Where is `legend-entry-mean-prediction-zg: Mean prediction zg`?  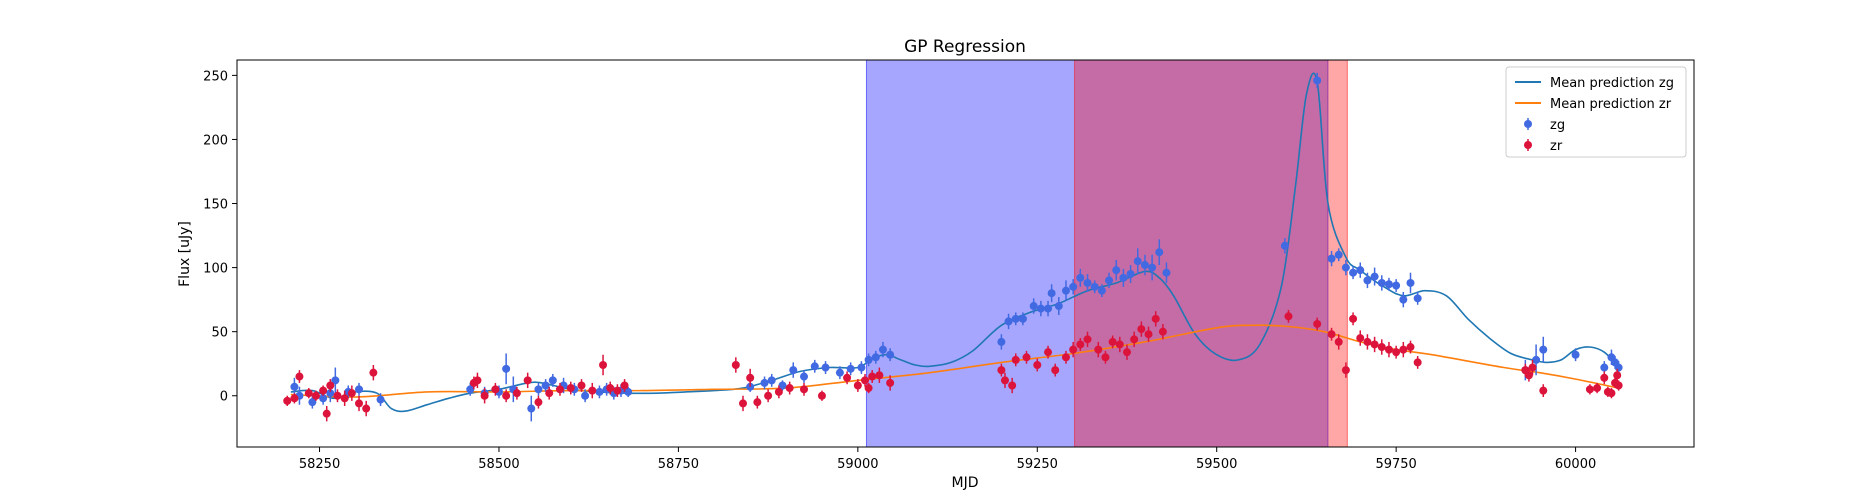 legend-entry-mean-prediction-zg: Mean prediction zg is located at coordinates (1594, 83).